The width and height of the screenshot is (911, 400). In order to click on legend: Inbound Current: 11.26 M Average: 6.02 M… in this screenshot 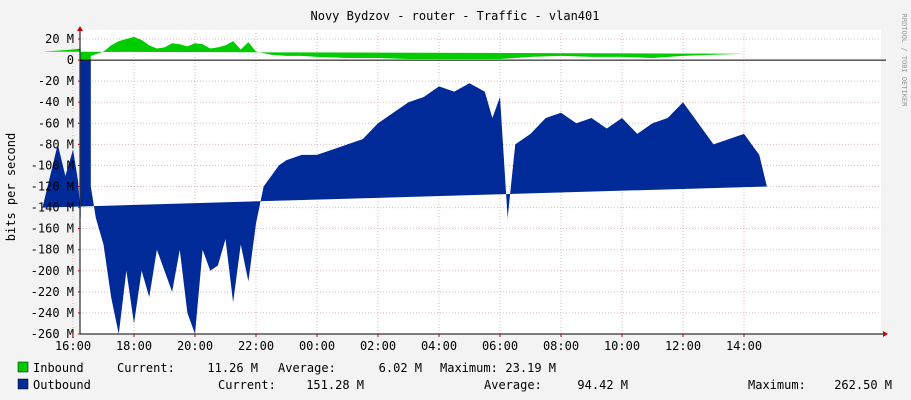, I will do `click(454, 376)`.